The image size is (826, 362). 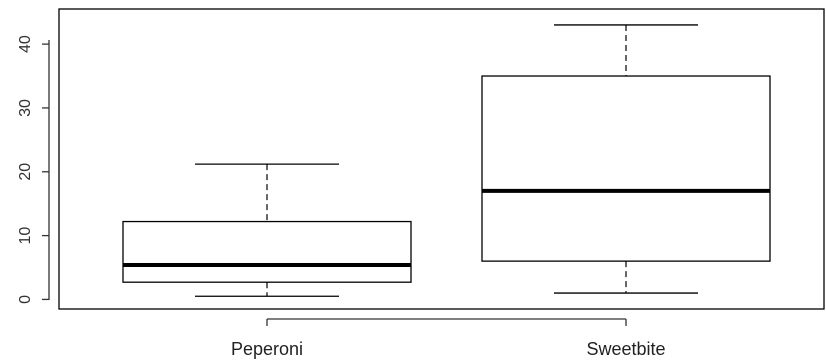 What do you see at coordinates (25, 236) in the screenshot?
I see `y-tick-label: 10` at bounding box center [25, 236].